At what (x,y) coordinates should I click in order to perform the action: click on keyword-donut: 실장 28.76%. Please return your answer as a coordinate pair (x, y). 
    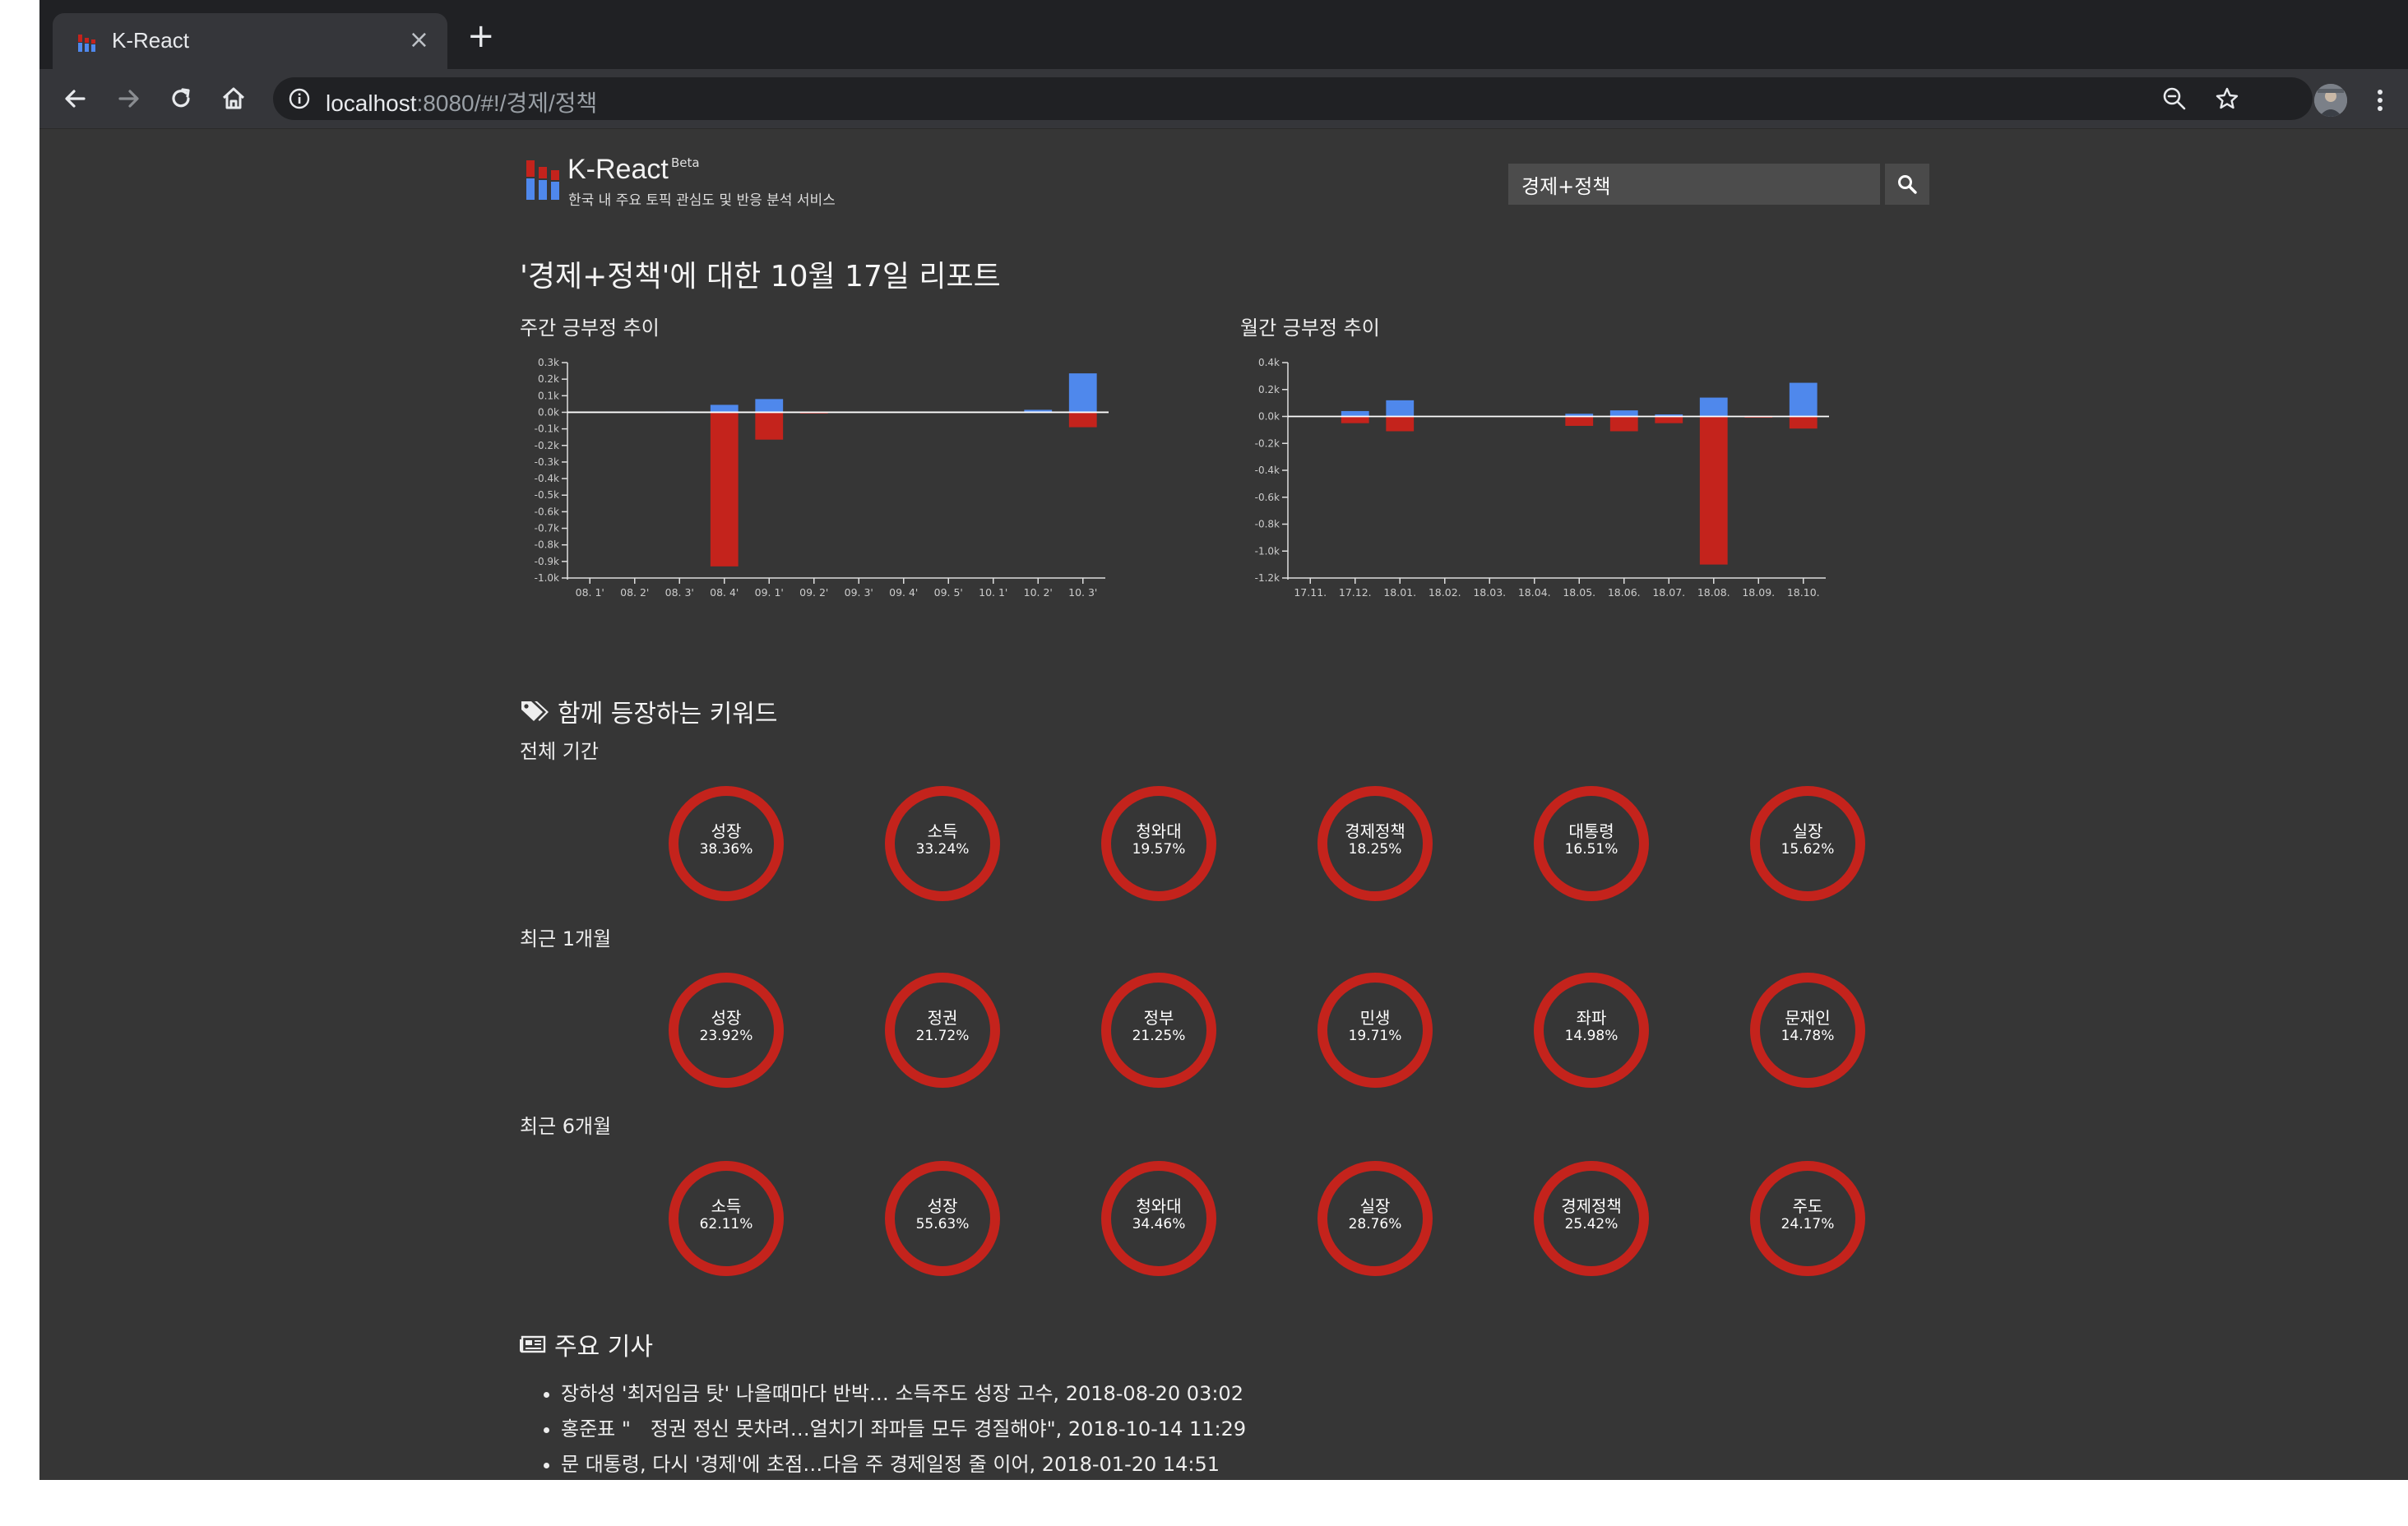
    Looking at the image, I should click on (1375, 1218).